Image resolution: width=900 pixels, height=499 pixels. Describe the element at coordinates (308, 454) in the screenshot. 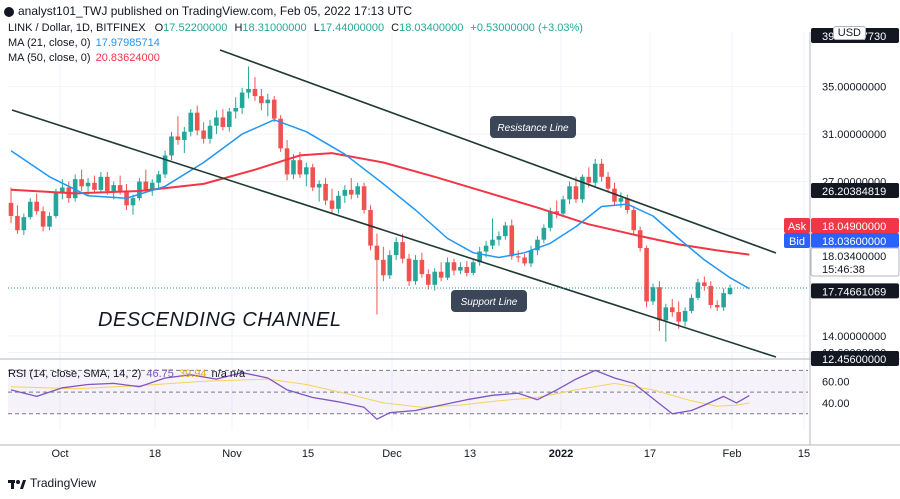

I see `x-tick-label: 15` at that location.